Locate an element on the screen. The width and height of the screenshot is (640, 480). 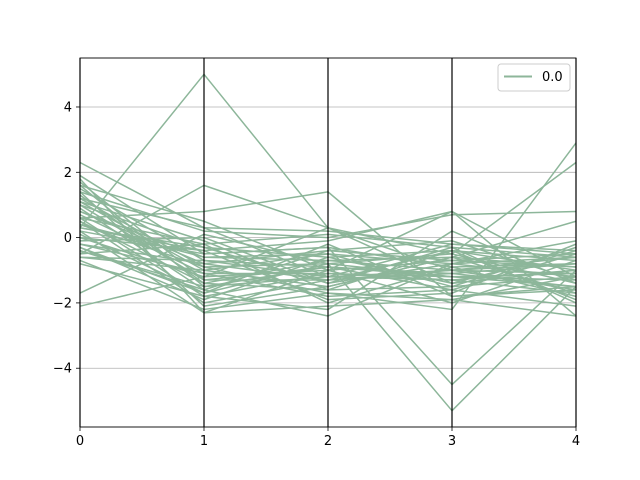
x-tick-label-1: 1 is located at coordinates (204, 441).